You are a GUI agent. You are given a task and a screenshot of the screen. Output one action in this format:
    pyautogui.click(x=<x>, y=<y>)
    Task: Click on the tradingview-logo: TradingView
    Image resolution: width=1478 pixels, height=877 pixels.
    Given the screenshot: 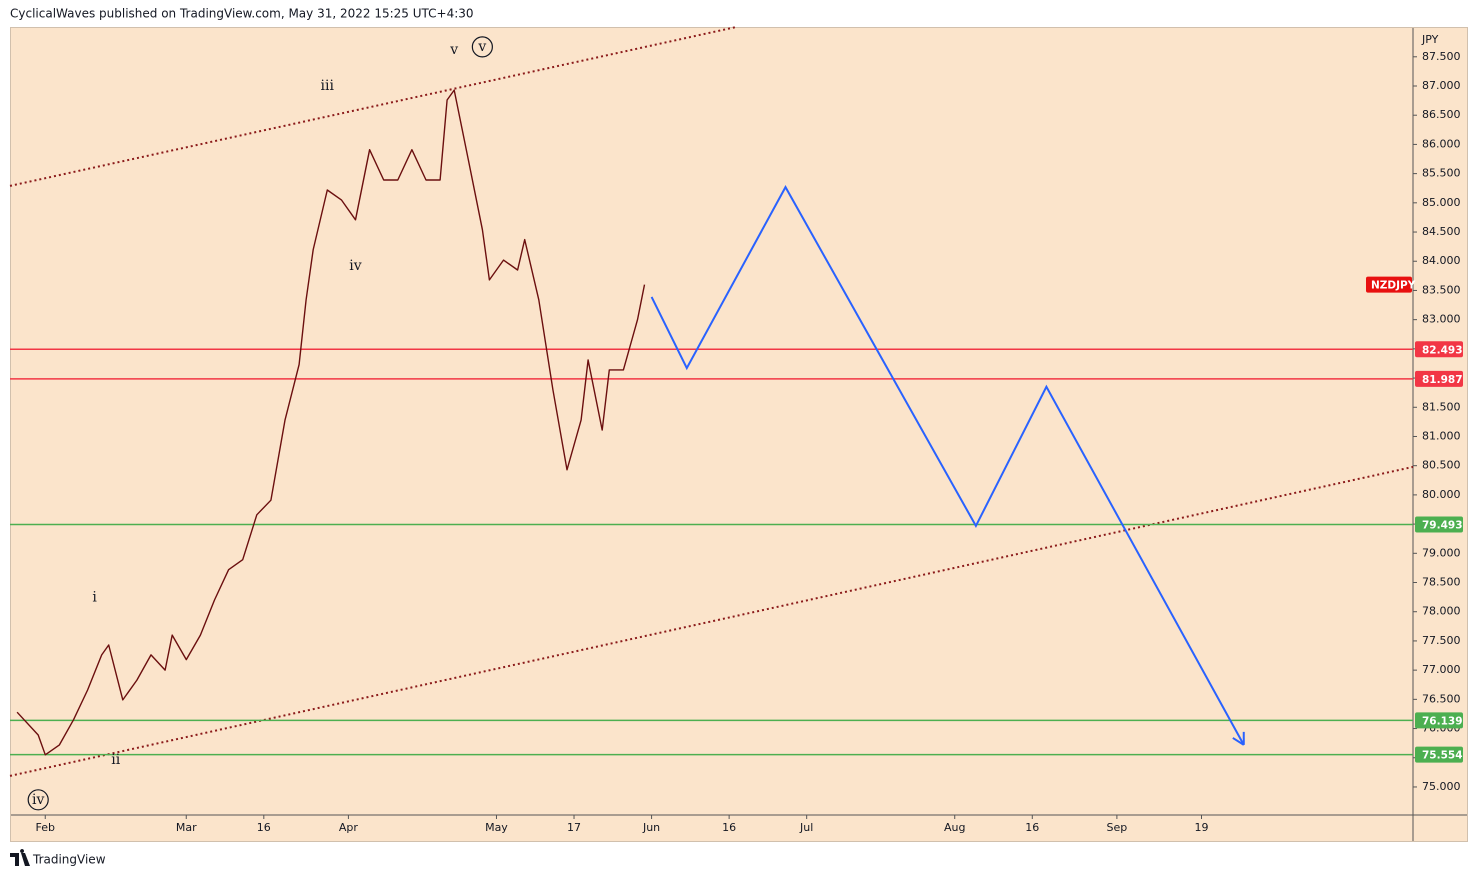 What is the action you would take?
    pyautogui.click(x=58, y=858)
    